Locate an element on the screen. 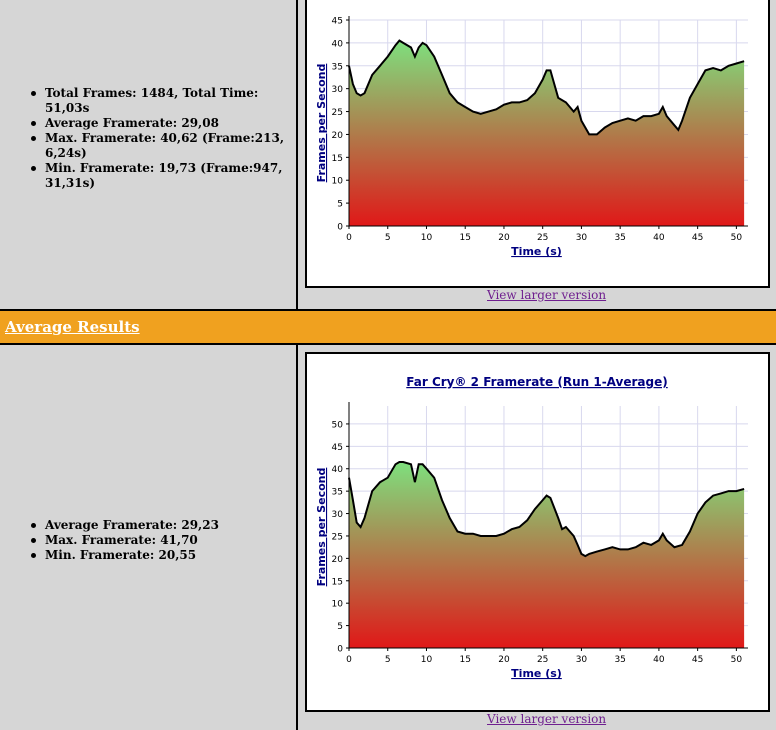 Image resolution: width=776 pixels, height=730 pixels. average-results-link: Average Results is located at coordinates (72, 327).